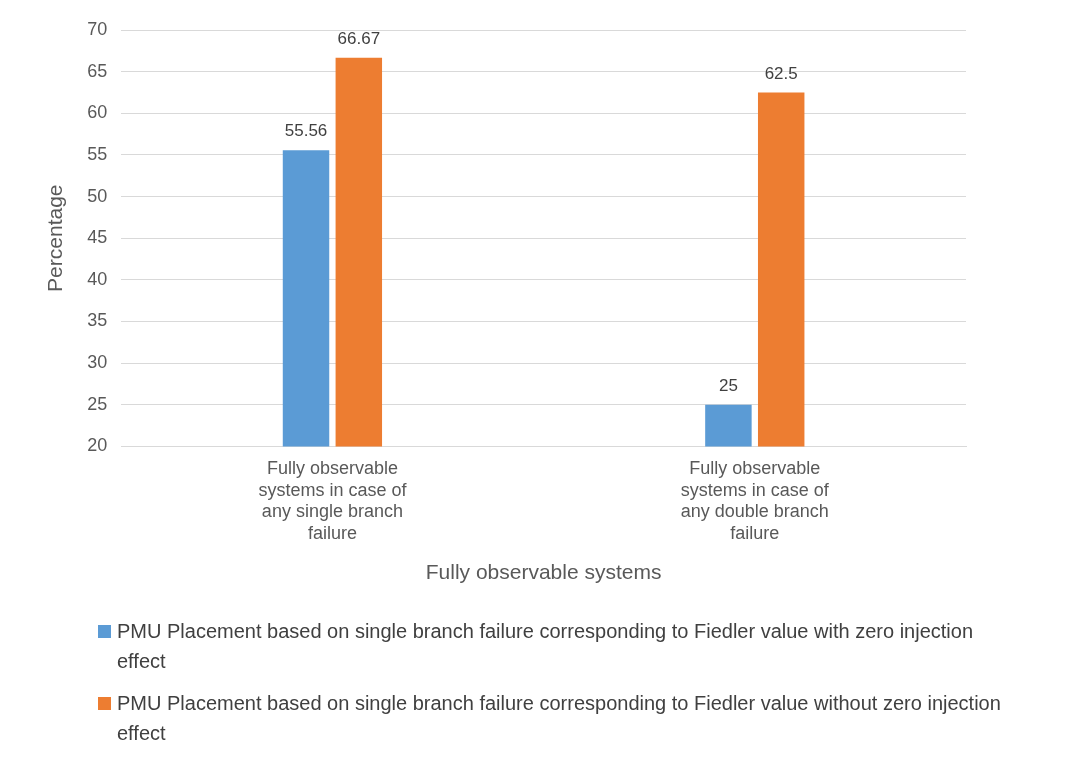 The height and width of the screenshot is (769, 1074). I want to click on data-label: 62.5, so click(781, 73).